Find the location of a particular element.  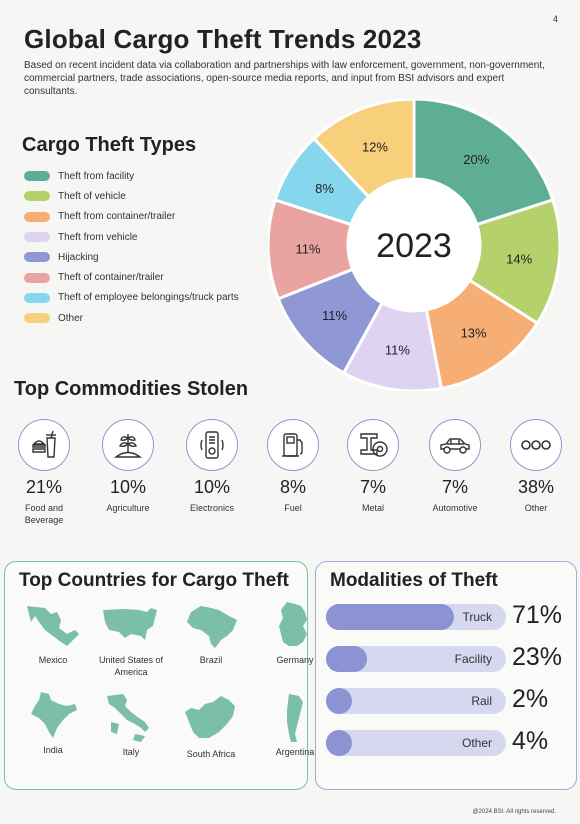

modality-row-other: Other 4% is located at coordinates (448, 741).